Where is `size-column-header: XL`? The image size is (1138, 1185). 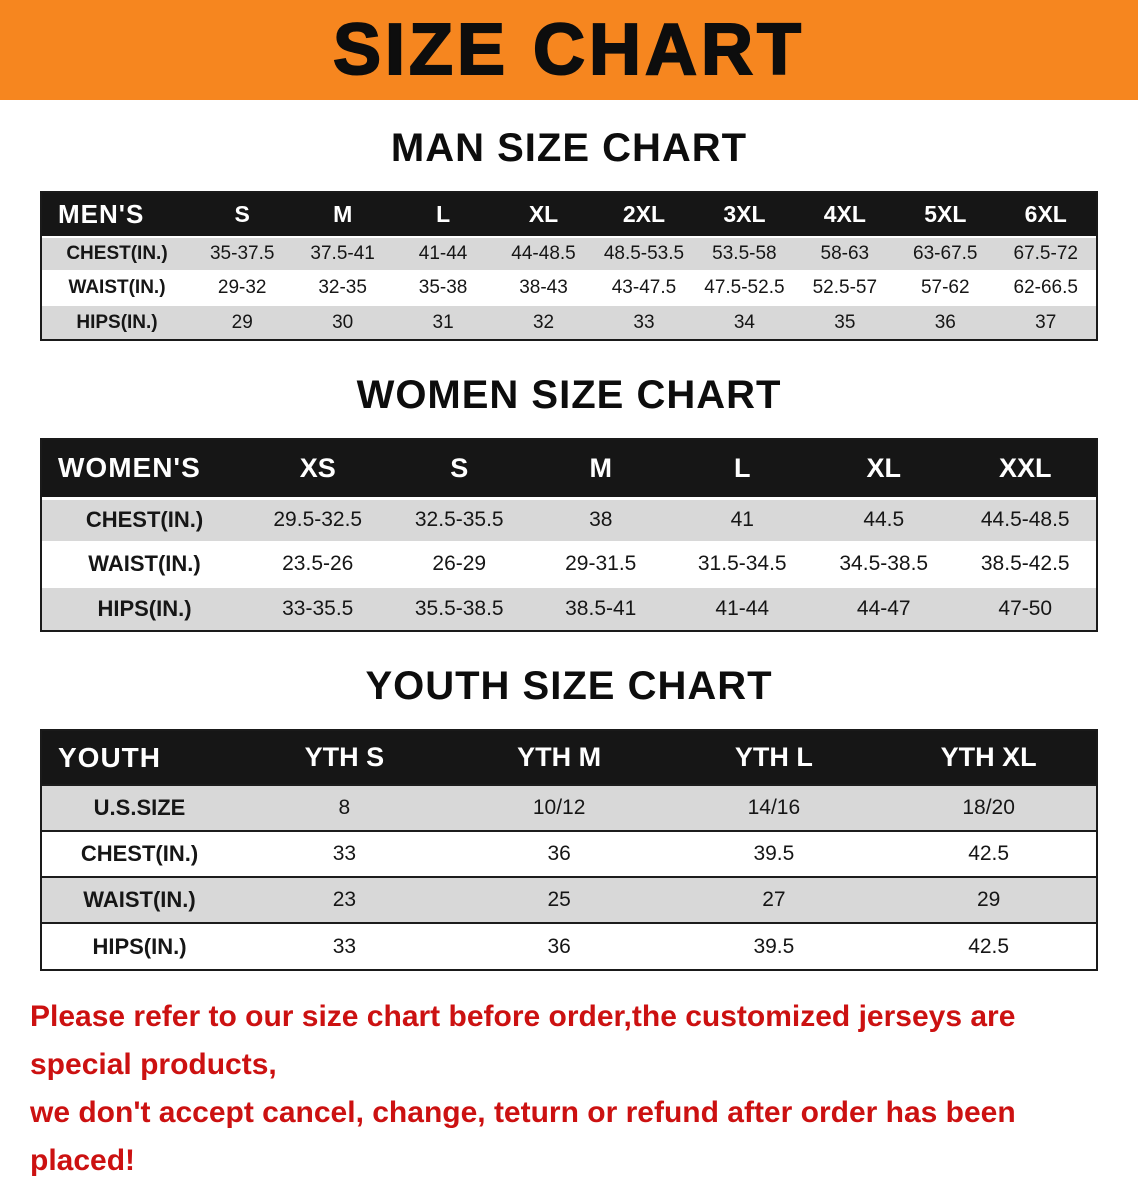 size-column-header: XL is located at coordinates (543, 215).